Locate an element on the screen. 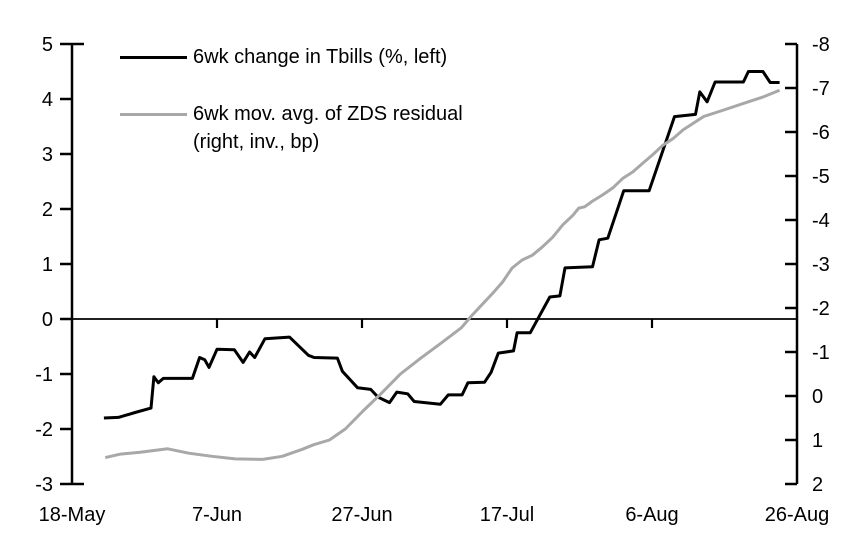 This screenshot has height=539, width=852. left-axis-tick-label: 3 is located at coordinates (47, 155).